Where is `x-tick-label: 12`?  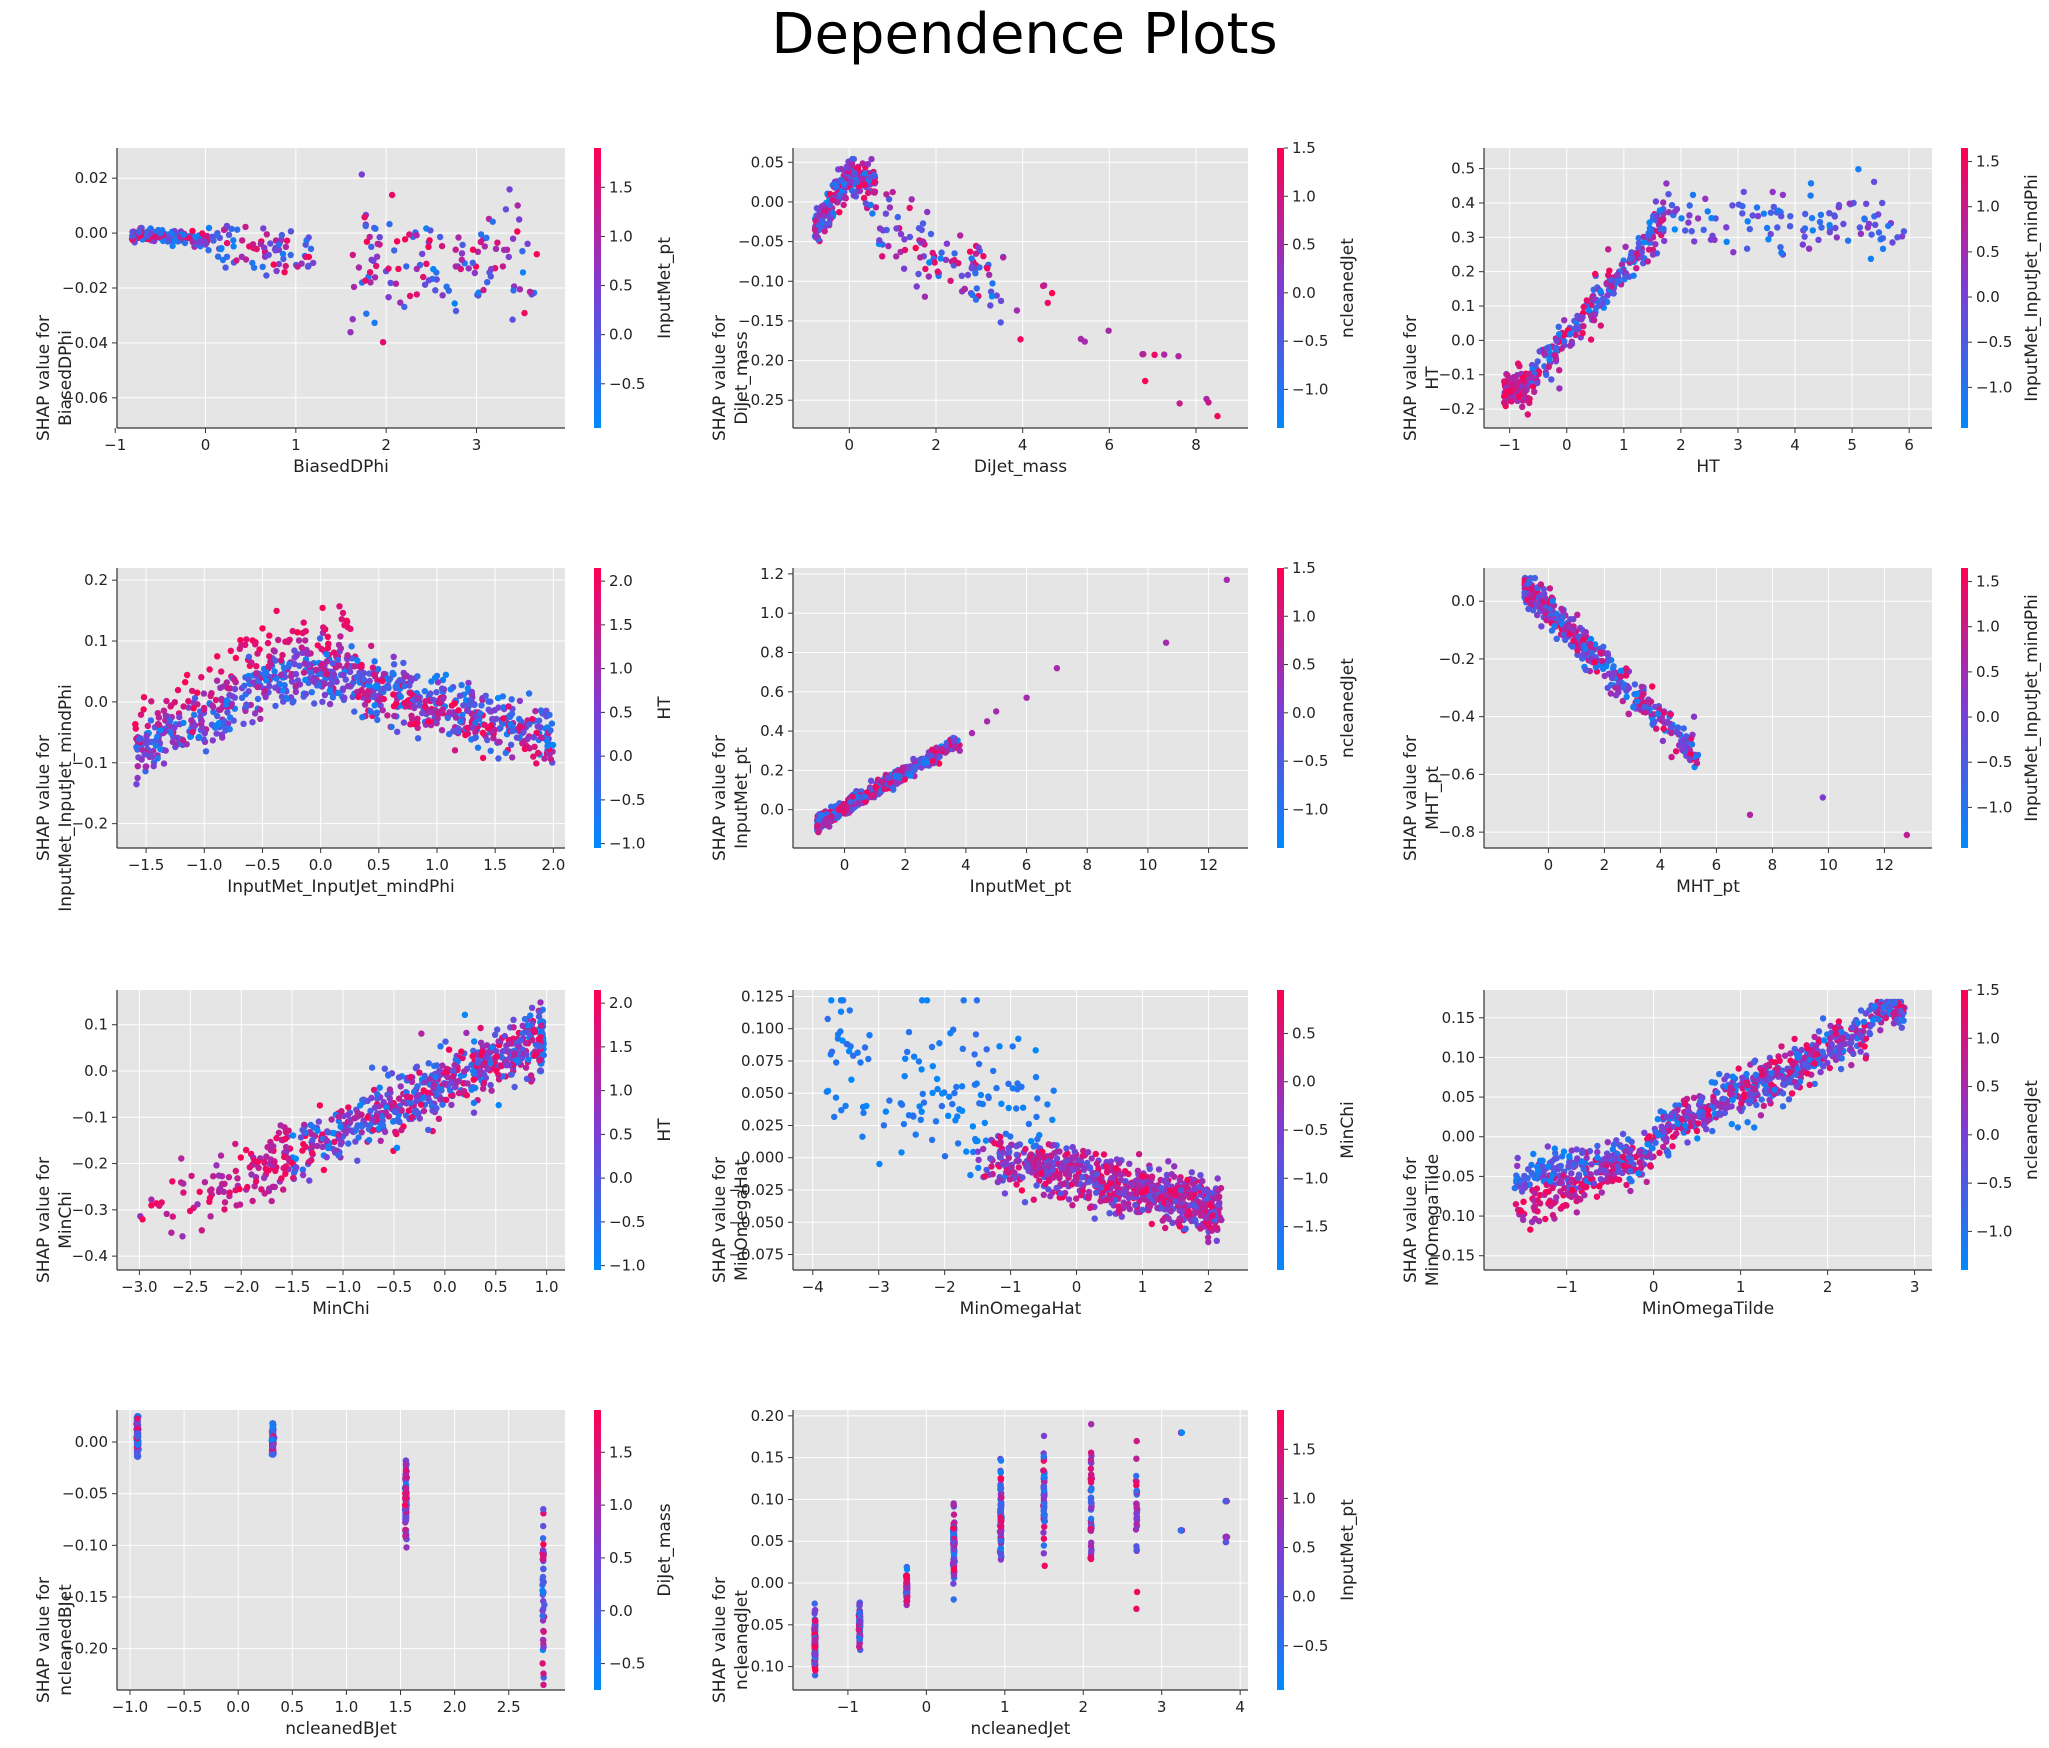
x-tick-label: 12 is located at coordinates (1884, 865).